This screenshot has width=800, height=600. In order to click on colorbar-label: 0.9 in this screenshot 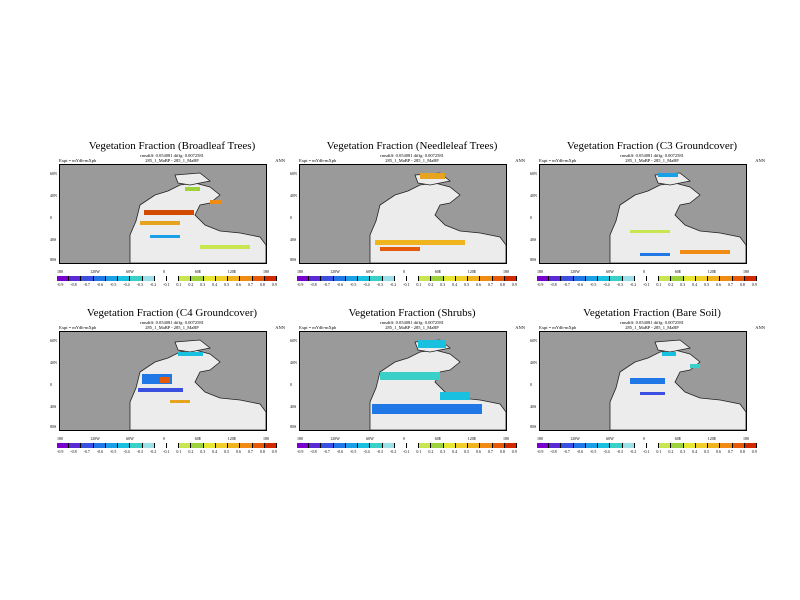, I will do `click(274, 284)`.